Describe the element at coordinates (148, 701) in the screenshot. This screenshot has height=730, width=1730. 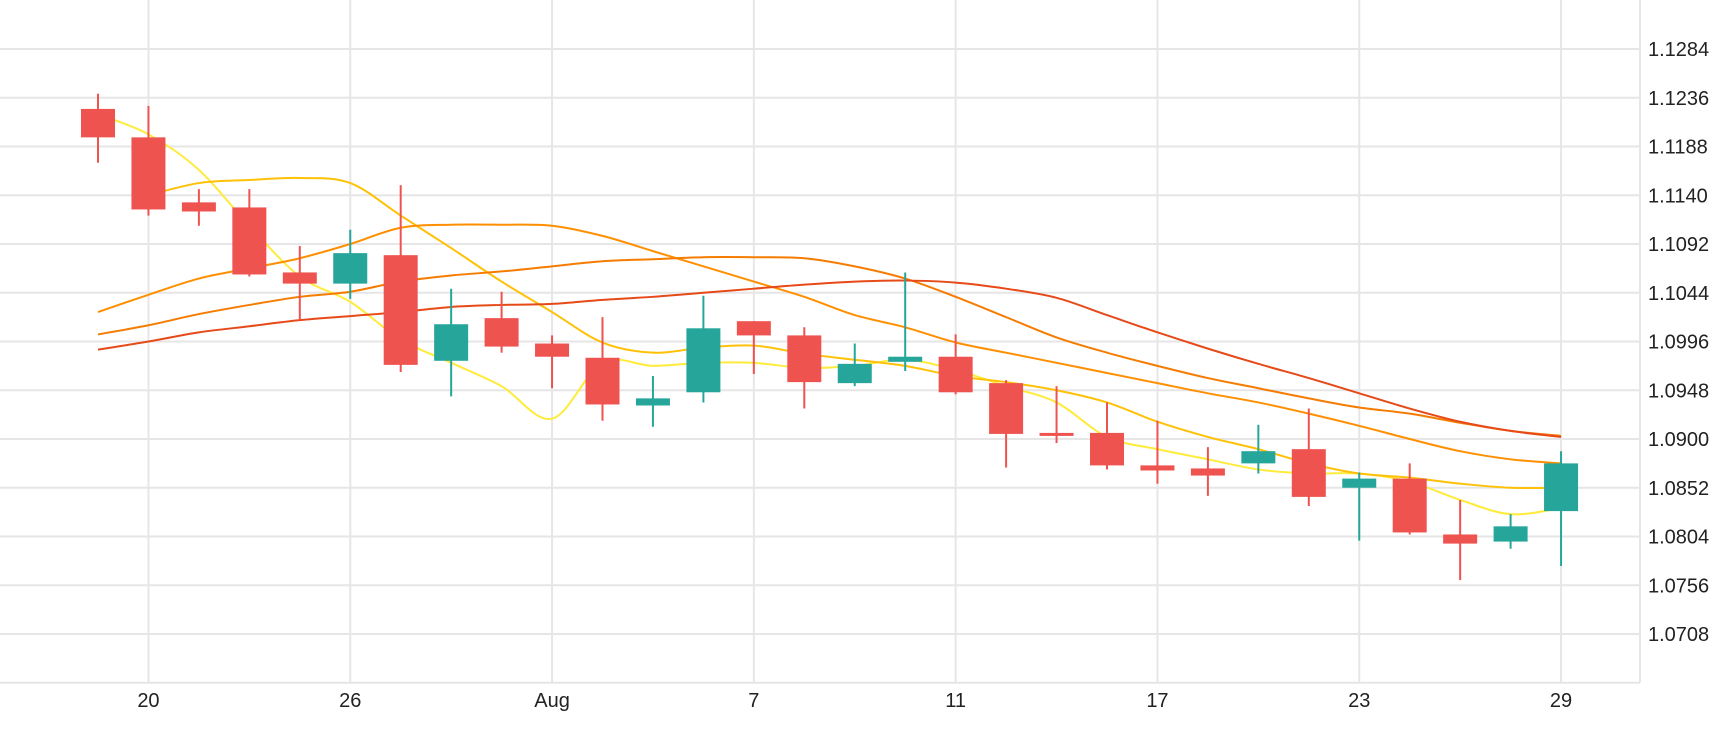
I see `x-tick-label: 20` at that location.